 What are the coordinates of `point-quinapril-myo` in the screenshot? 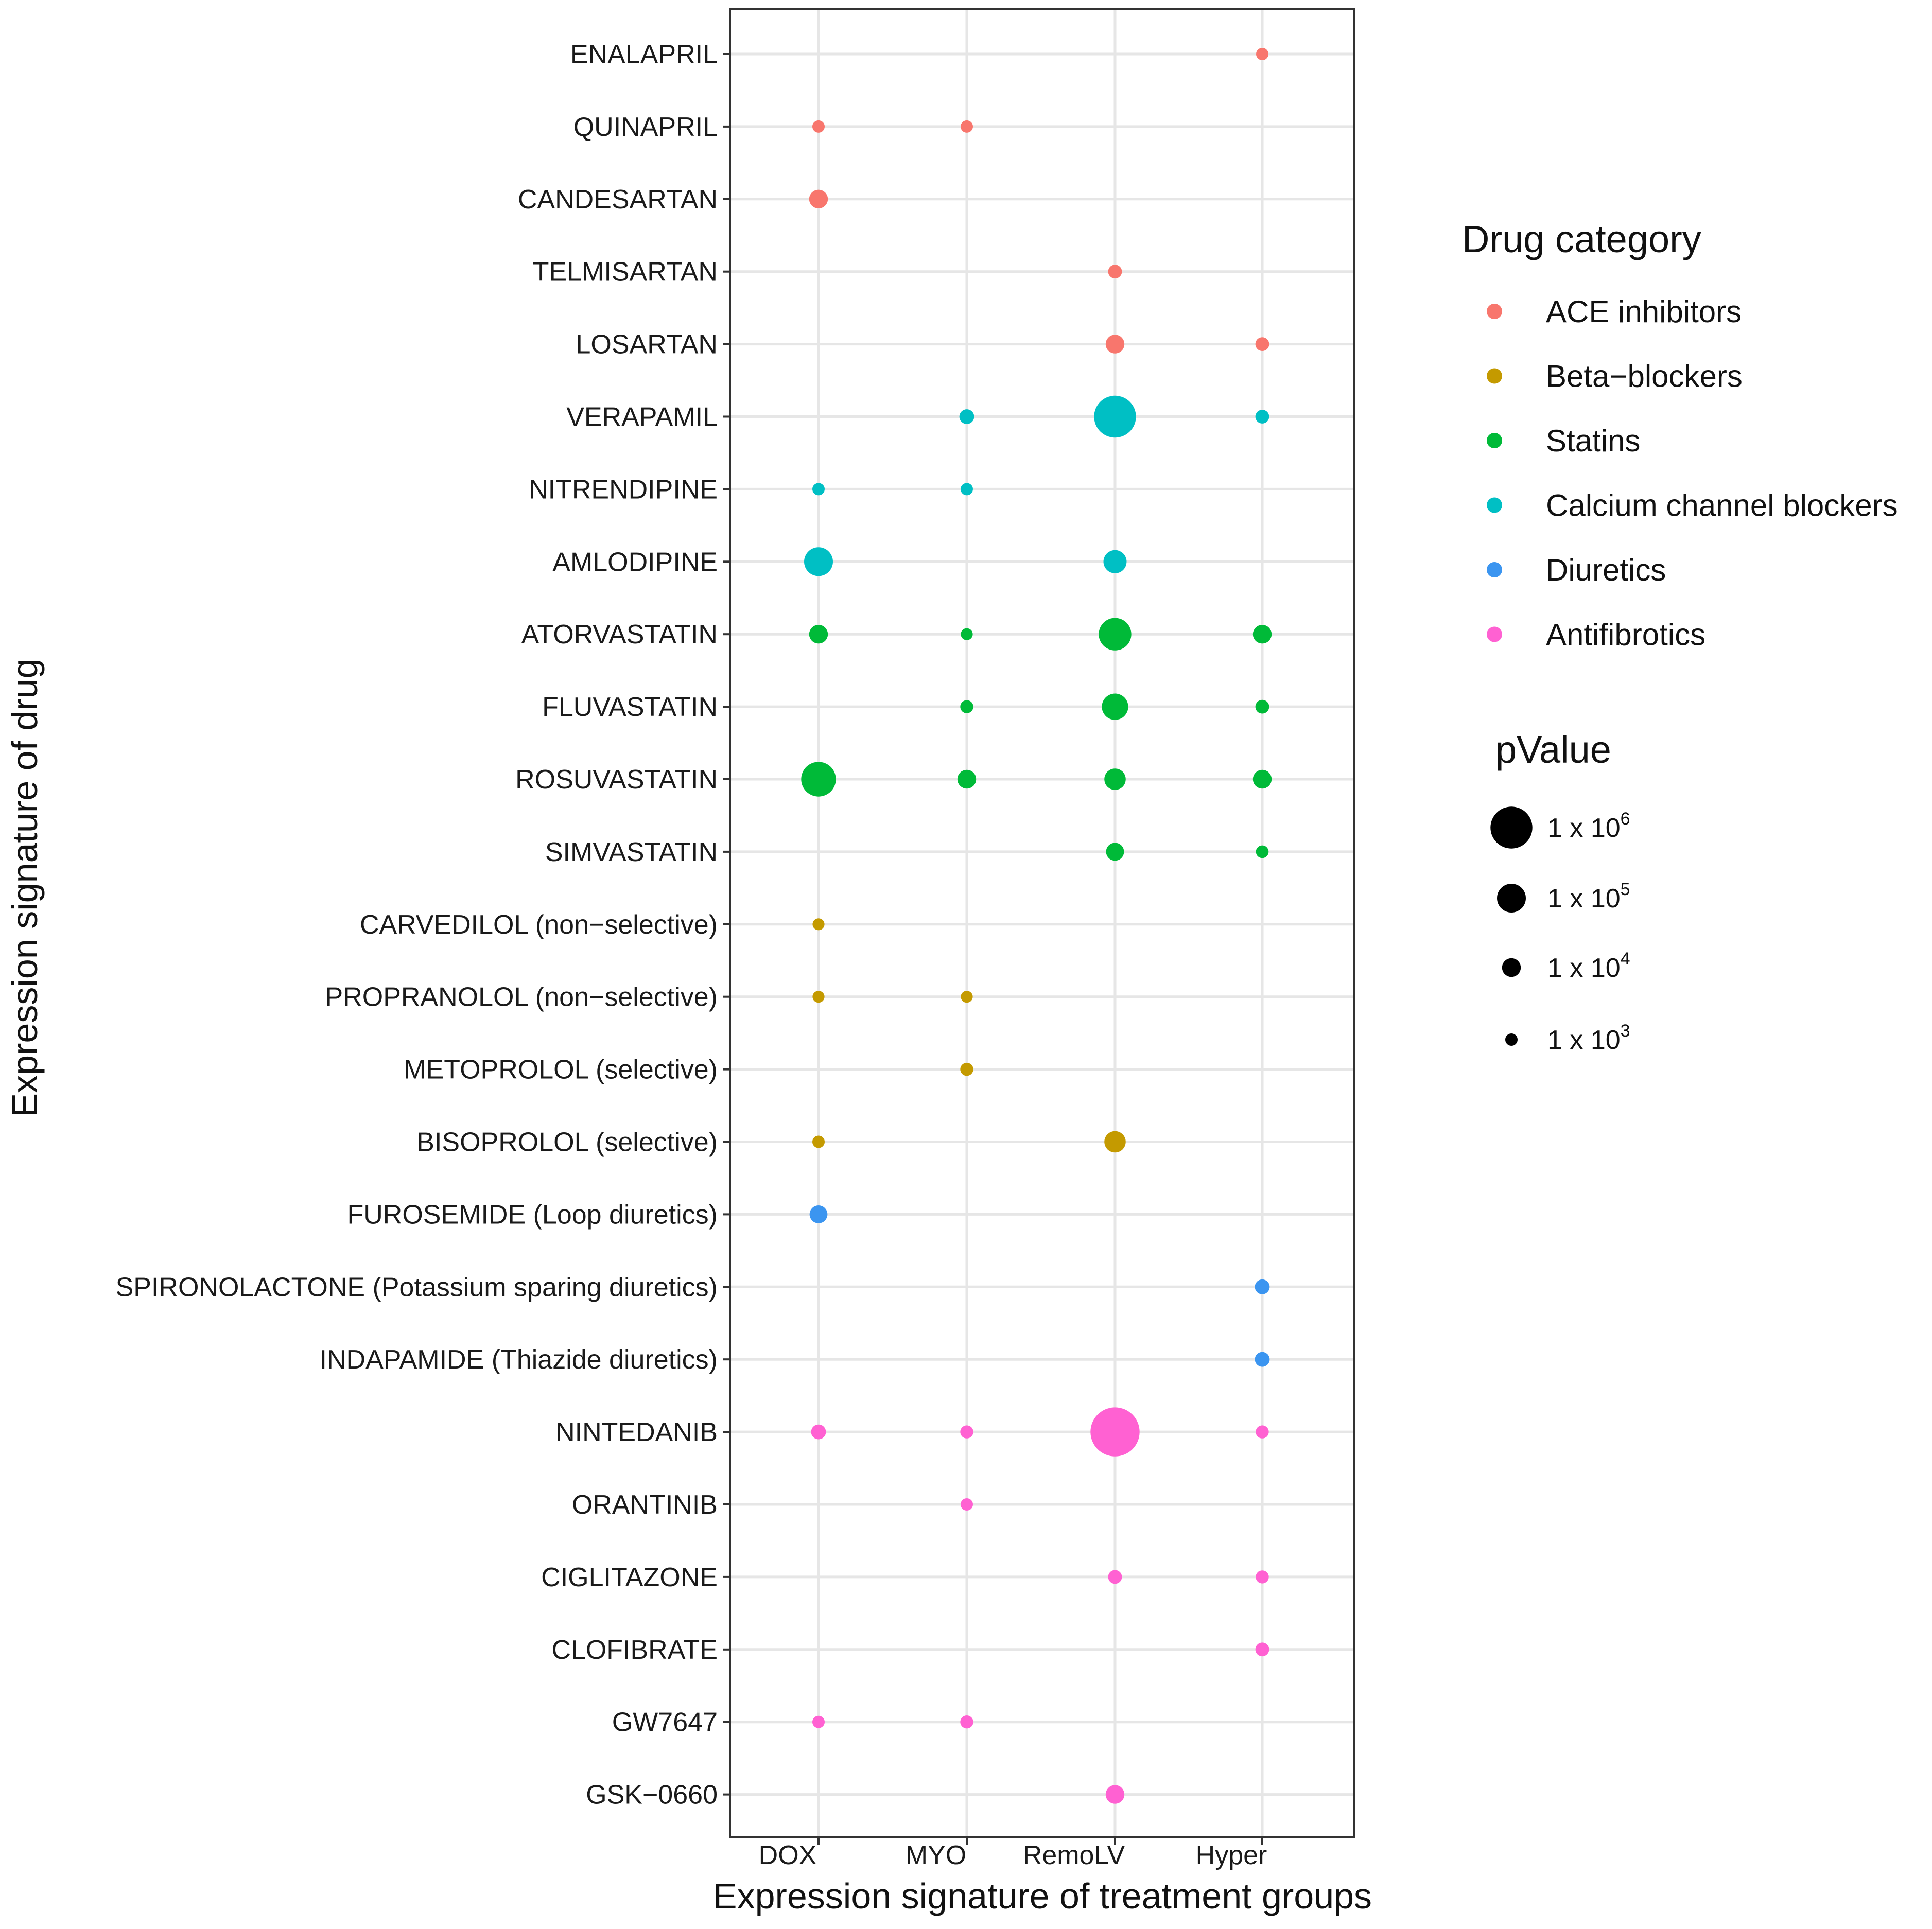 It's located at (967, 126).